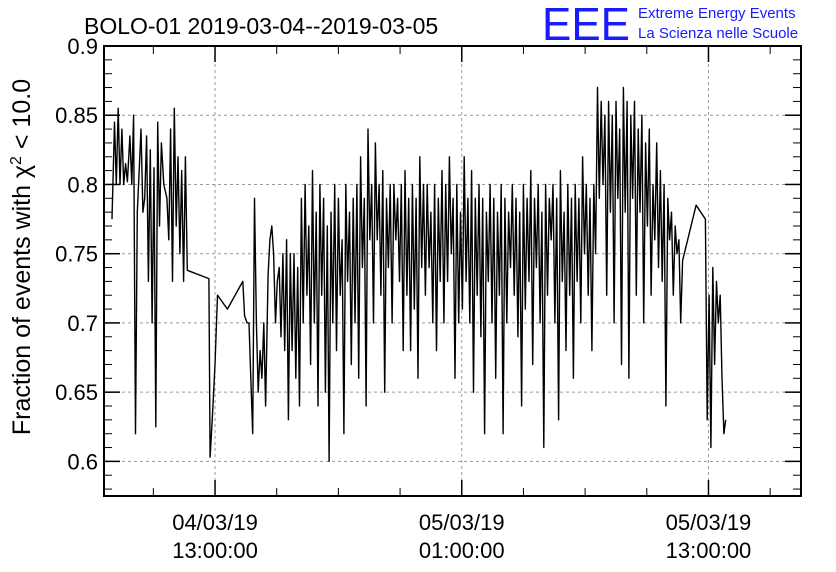 The width and height of the screenshot is (836, 572). Describe the element at coordinates (717, 13) in the screenshot. I see `logo-line-1: Extreme Energy Events` at that location.